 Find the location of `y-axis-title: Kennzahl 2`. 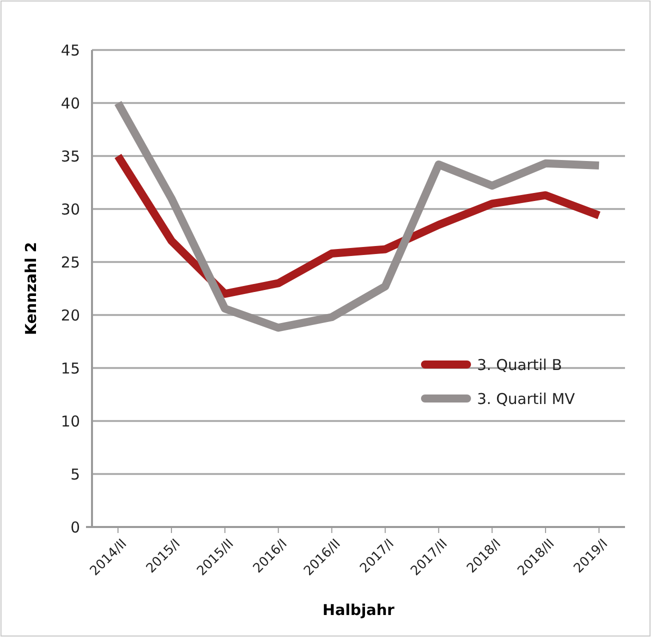

y-axis-title: Kennzahl 2 is located at coordinates (31, 289).